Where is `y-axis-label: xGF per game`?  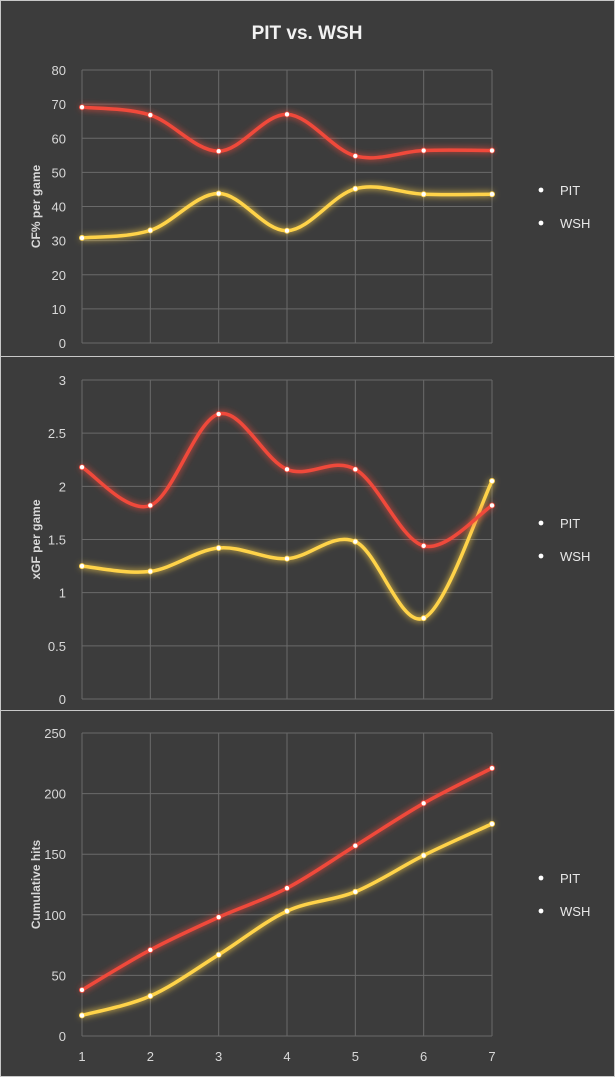
y-axis-label: xGF per game is located at coordinates (36, 539).